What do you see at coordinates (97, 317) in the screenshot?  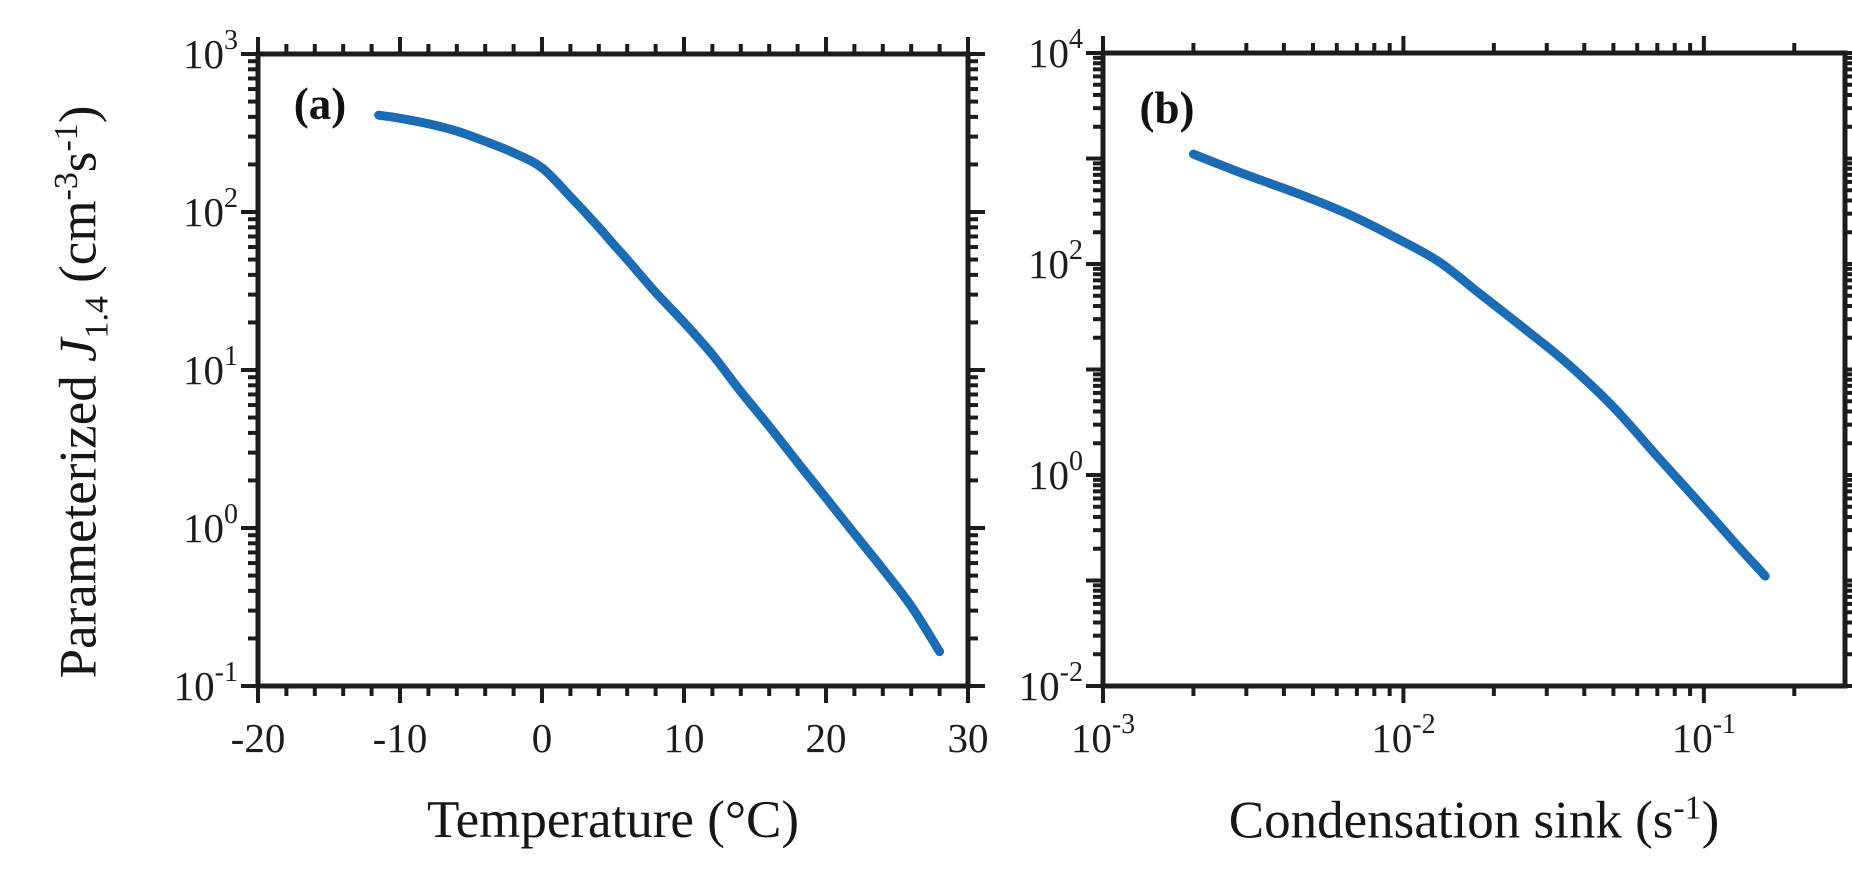 I see `y-axis-title-subscript: 1.4` at bounding box center [97, 317].